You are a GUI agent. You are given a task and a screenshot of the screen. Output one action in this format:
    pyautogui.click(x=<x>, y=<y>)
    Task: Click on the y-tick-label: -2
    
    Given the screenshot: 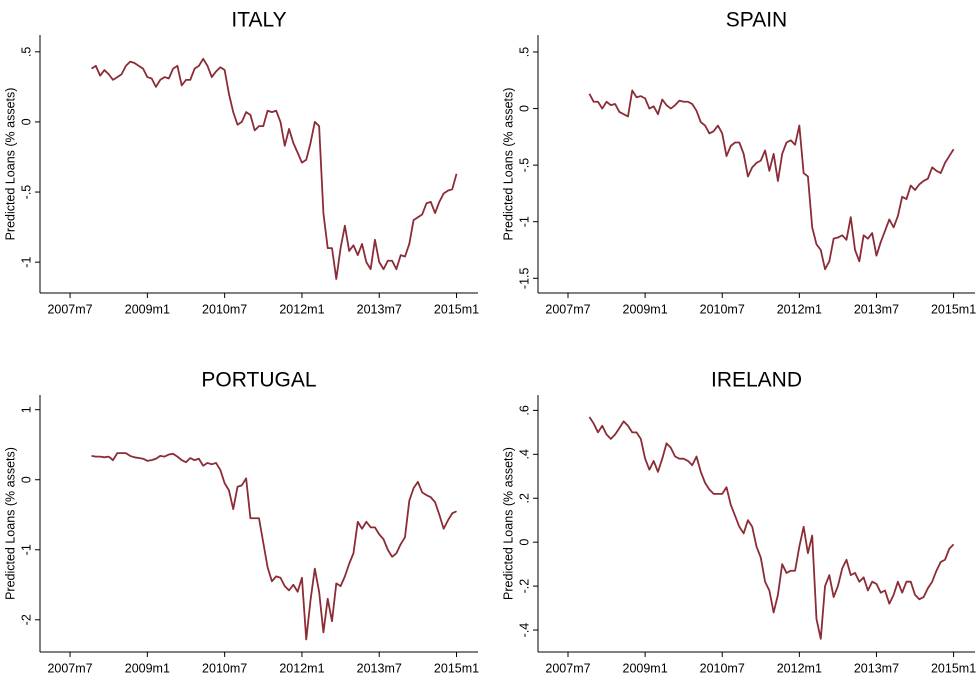 What is the action you would take?
    pyautogui.click(x=26, y=619)
    